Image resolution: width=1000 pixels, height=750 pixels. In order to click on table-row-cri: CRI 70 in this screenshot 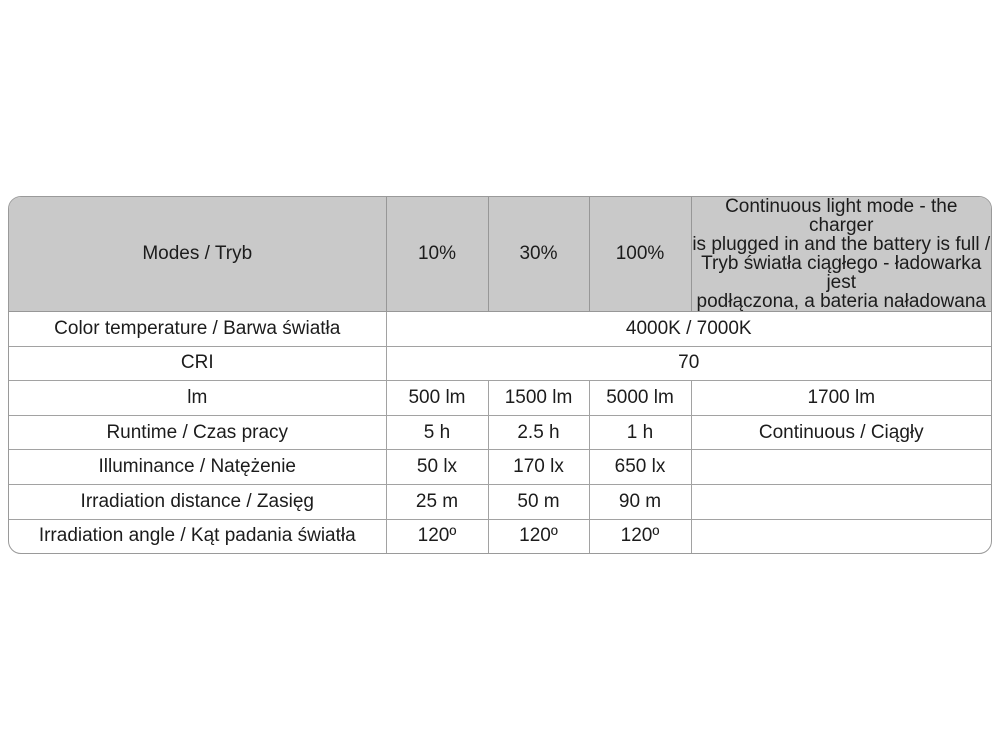, I will do `click(500, 363)`.